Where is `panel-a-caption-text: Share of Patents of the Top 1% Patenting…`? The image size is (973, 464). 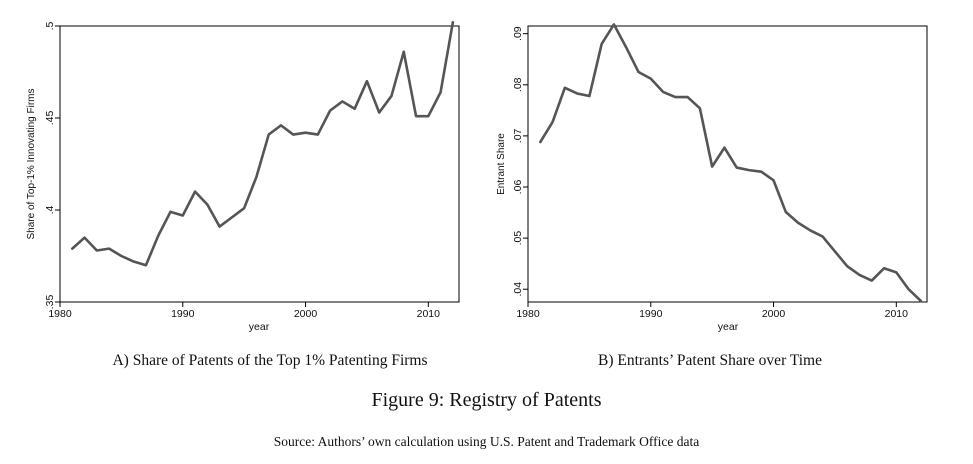
panel-a-caption-text: Share of Patents of the Top 1% Patenting… is located at coordinates (280, 360).